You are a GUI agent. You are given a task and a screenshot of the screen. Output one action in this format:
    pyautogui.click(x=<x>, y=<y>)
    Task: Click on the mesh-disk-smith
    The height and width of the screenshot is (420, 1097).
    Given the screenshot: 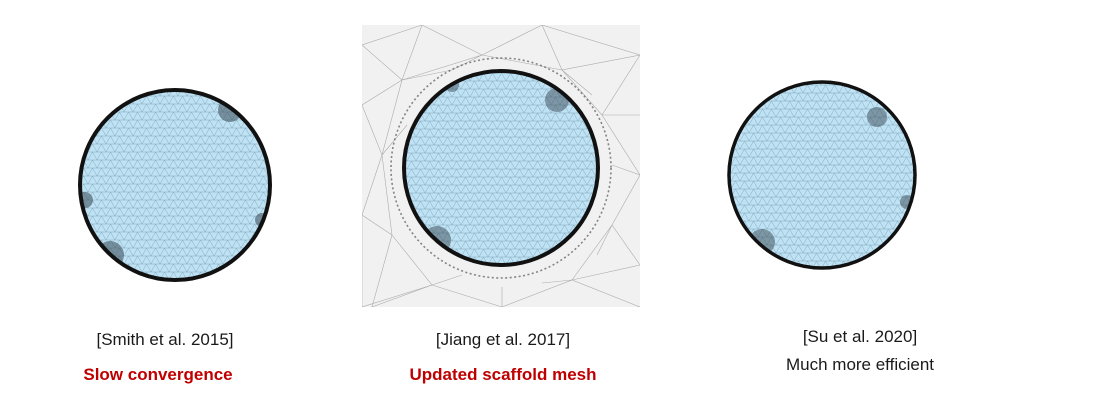 What is the action you would take?
    pyautogui.click(x=175, y=185)
    